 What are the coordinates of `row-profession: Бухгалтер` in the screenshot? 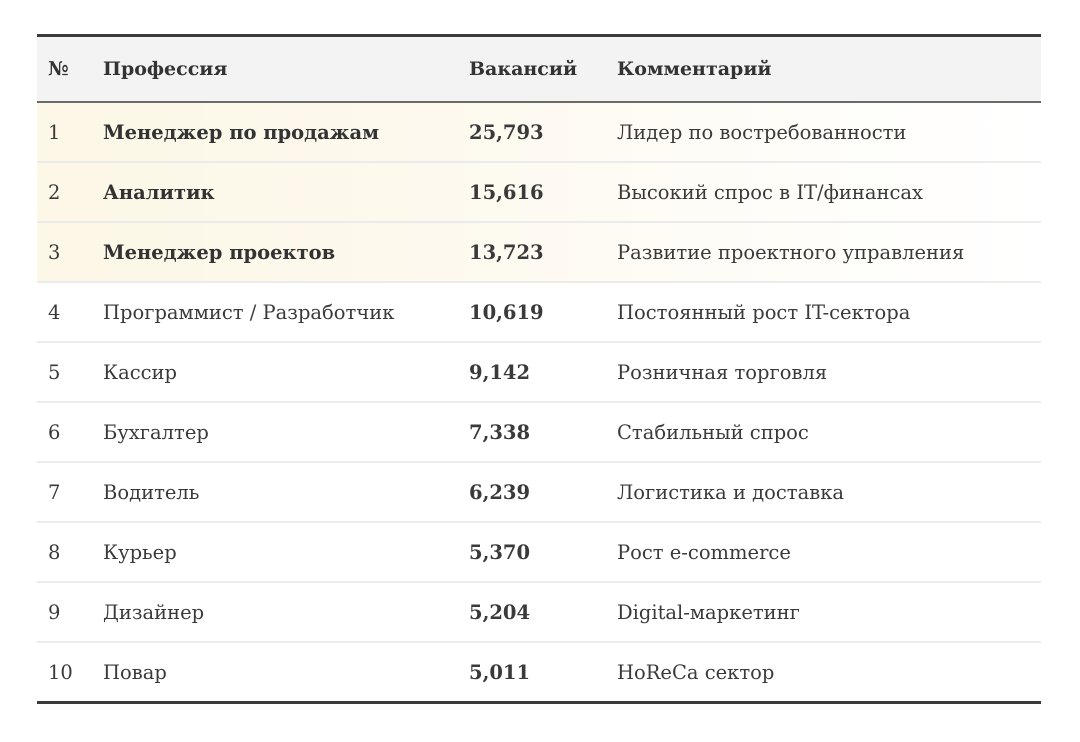 It's located at (286, 432).